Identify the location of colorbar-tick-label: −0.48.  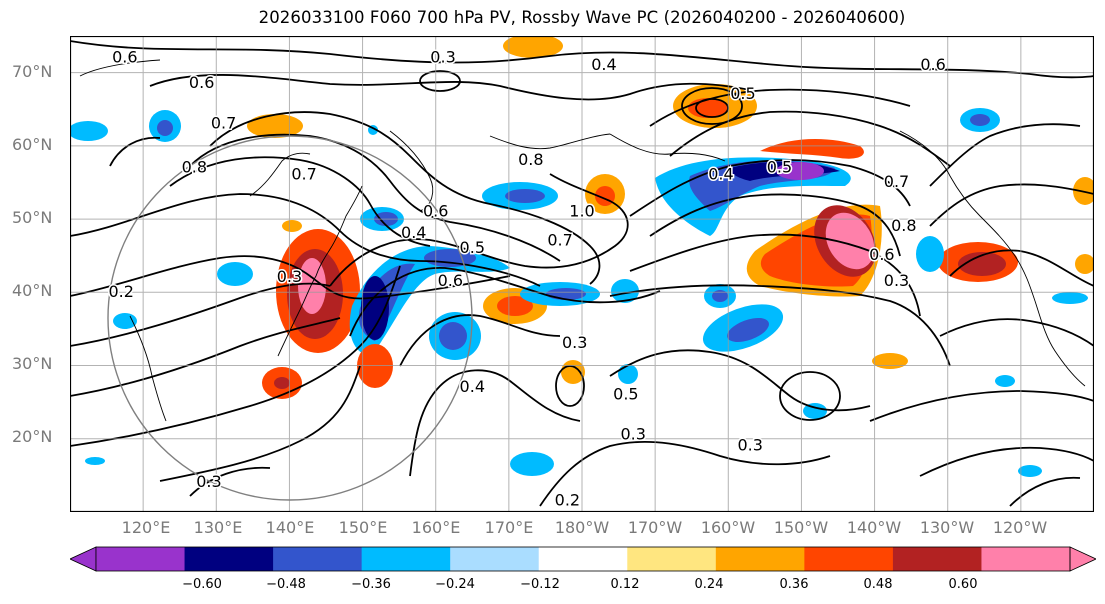
(286, 584).